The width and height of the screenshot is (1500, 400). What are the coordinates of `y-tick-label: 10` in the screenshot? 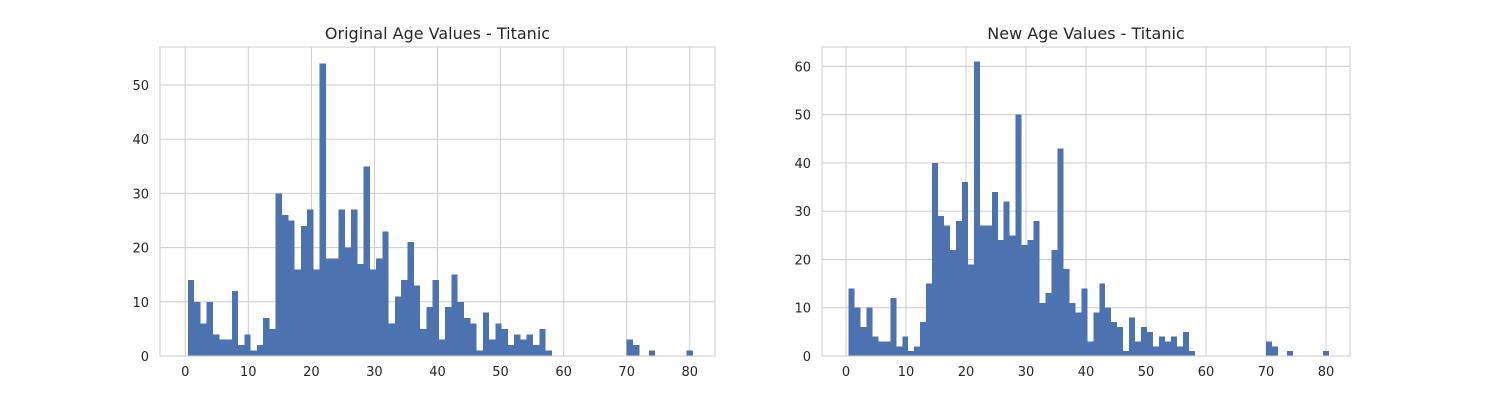 It's located at (802, 309).